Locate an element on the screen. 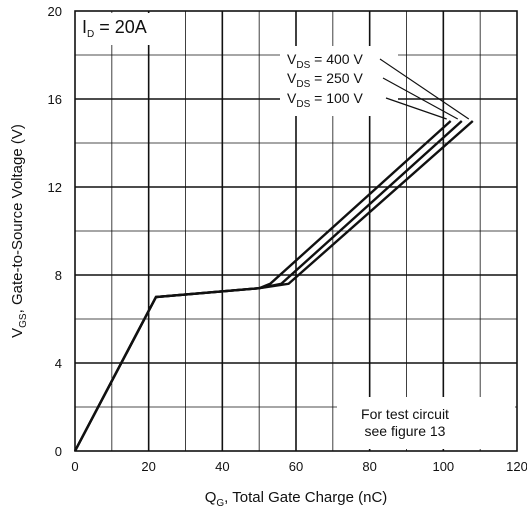  y-tick-label: 4 is located at coordinates (58, 363).